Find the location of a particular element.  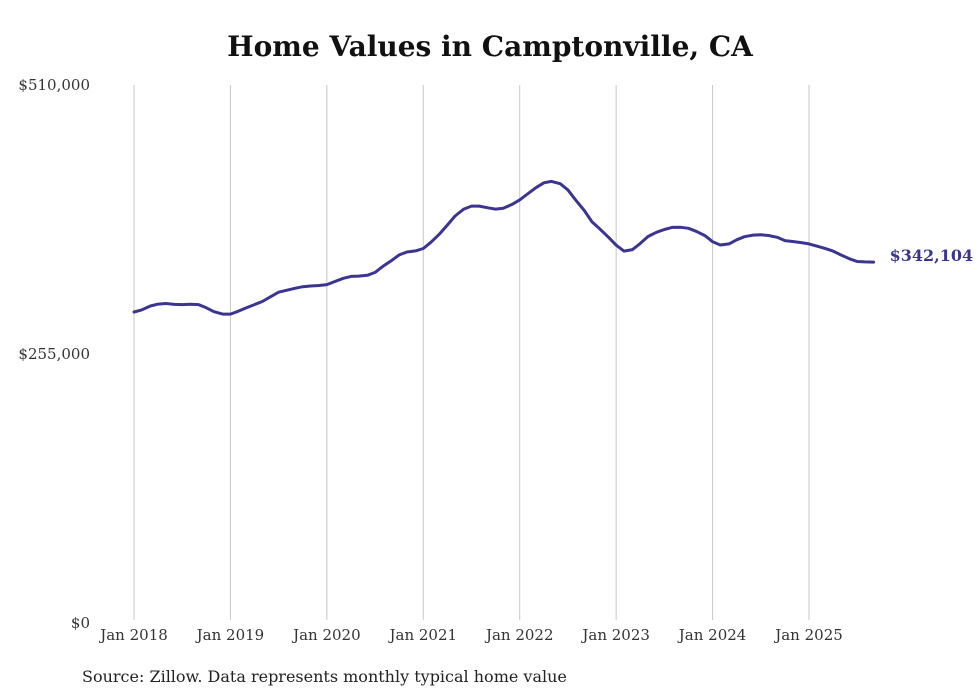

y-tick-label: $0 is located at coordinates (80, 623).